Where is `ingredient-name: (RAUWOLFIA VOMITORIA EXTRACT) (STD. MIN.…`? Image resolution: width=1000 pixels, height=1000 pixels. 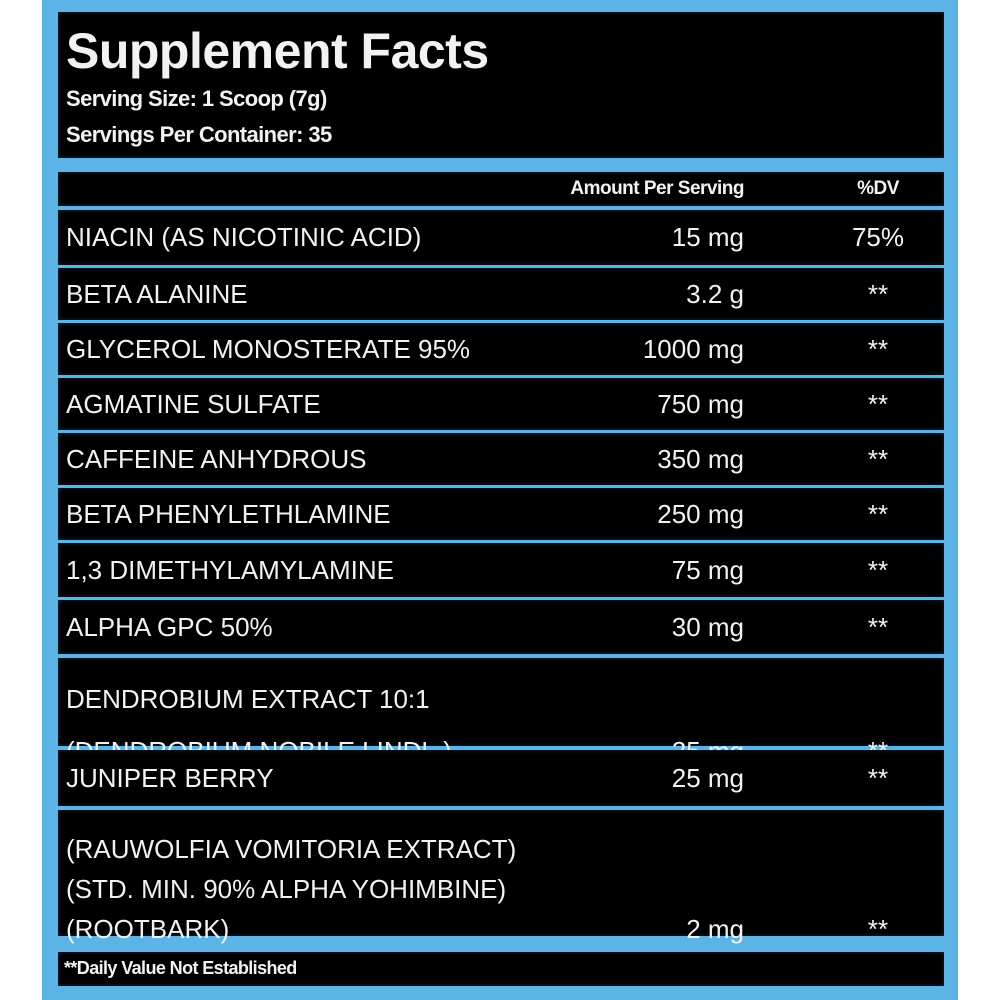 ingredient-name: (RAUWOLFIA VOMITORIA EXTRACT) (STD. MIN.… is located at coordinates (291, 889).